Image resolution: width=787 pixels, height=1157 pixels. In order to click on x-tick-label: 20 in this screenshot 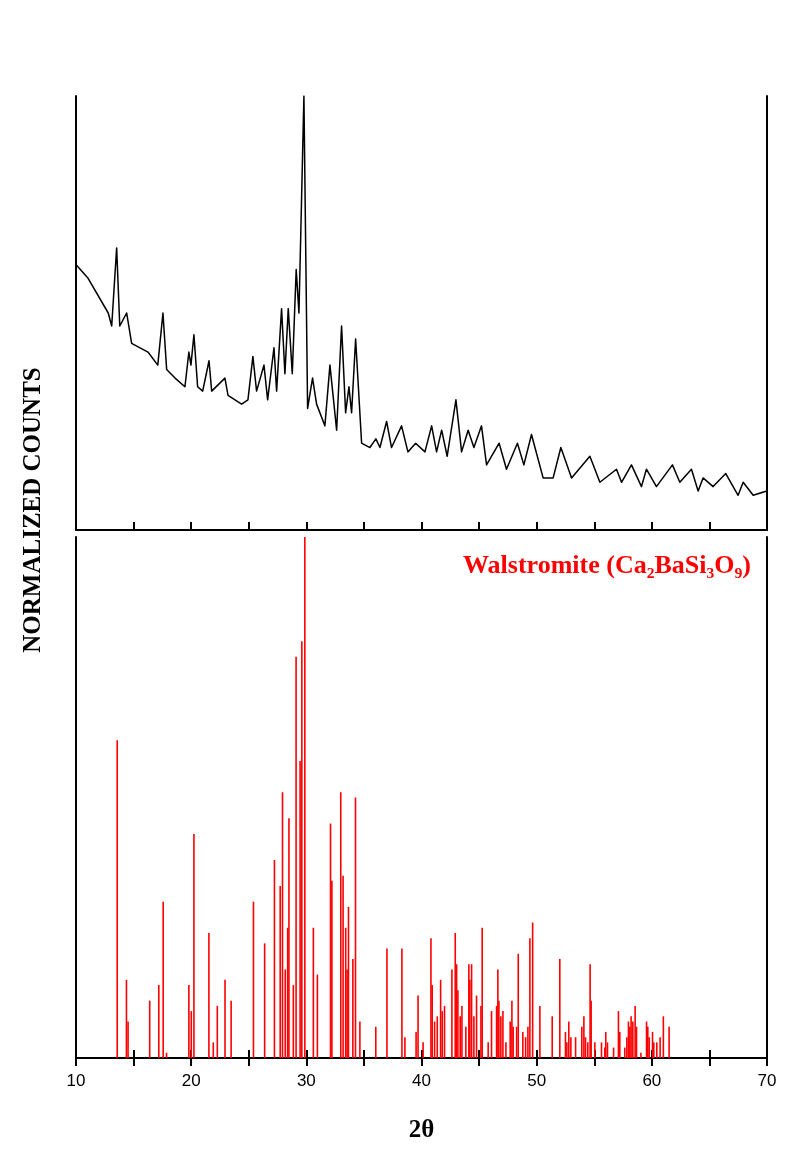, I will do `click(191, 1080)`.